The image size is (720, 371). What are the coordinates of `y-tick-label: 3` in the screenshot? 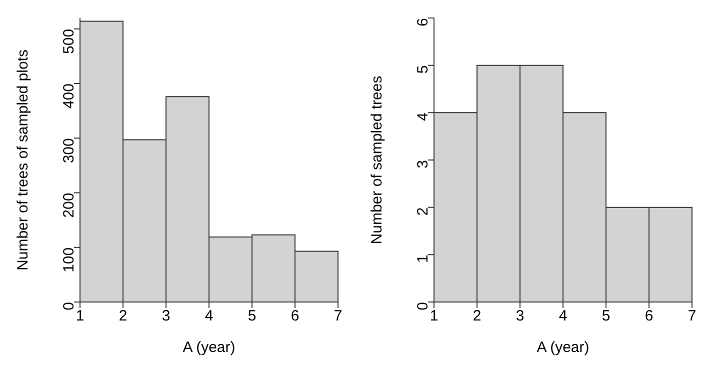 It's located at (423, 164).